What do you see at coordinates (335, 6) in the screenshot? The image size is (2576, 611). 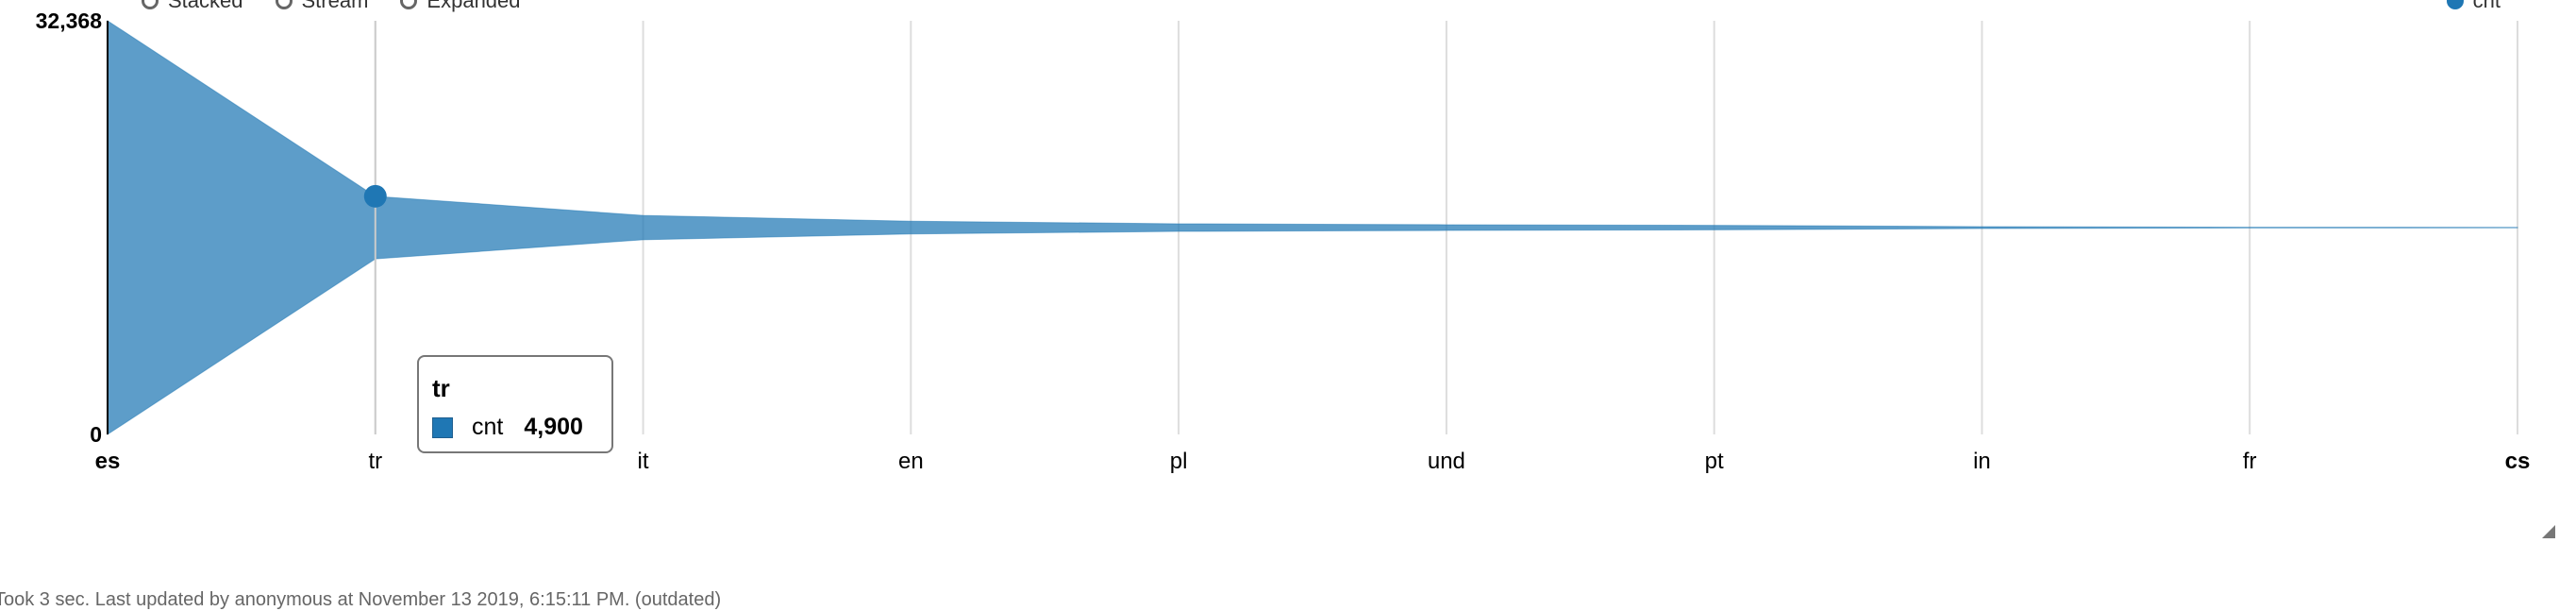 I see `mode-stream-label: Stream` at bounding box center [335, 6].